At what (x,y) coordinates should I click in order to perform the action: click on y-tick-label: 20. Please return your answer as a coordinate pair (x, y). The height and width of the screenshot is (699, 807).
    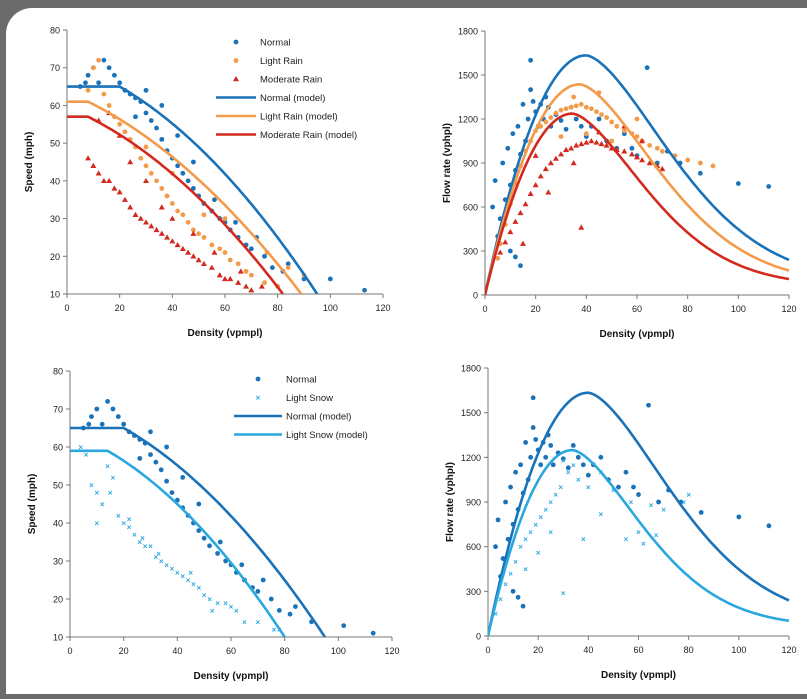
    Looking at the image, I should click on (58, 600).